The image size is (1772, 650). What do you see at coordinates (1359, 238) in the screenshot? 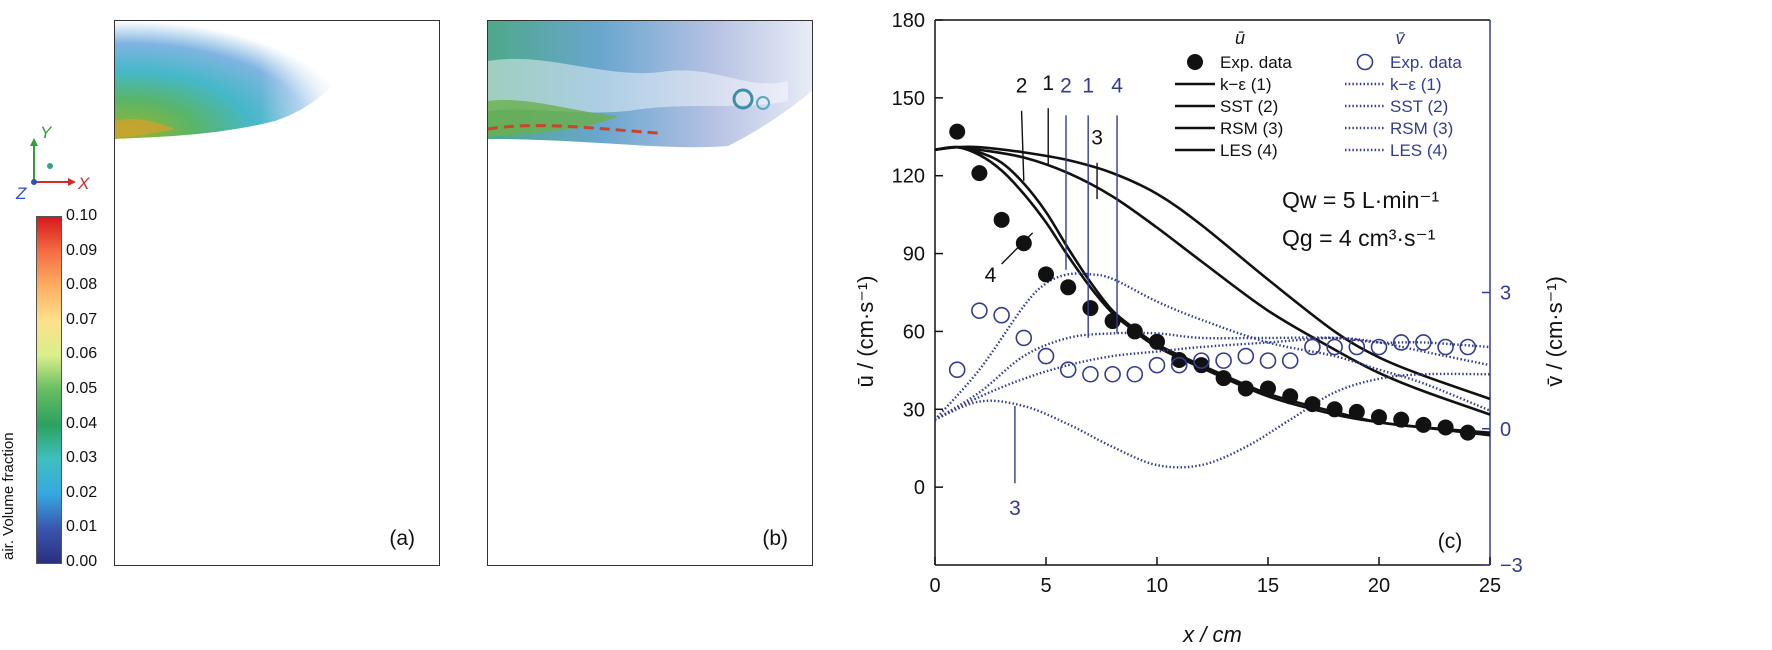
I see `condition-text: Qg = 4 cm³·s⁻¹` at bounding box center [1359, 238].